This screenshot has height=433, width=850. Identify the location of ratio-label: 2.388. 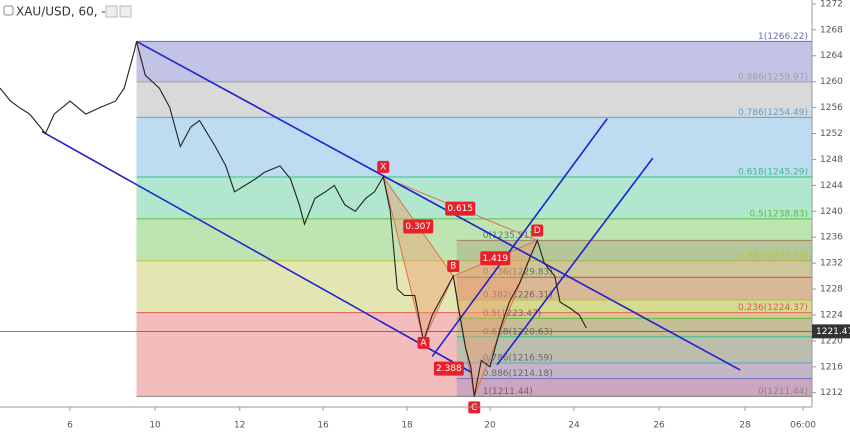
(449, 369).